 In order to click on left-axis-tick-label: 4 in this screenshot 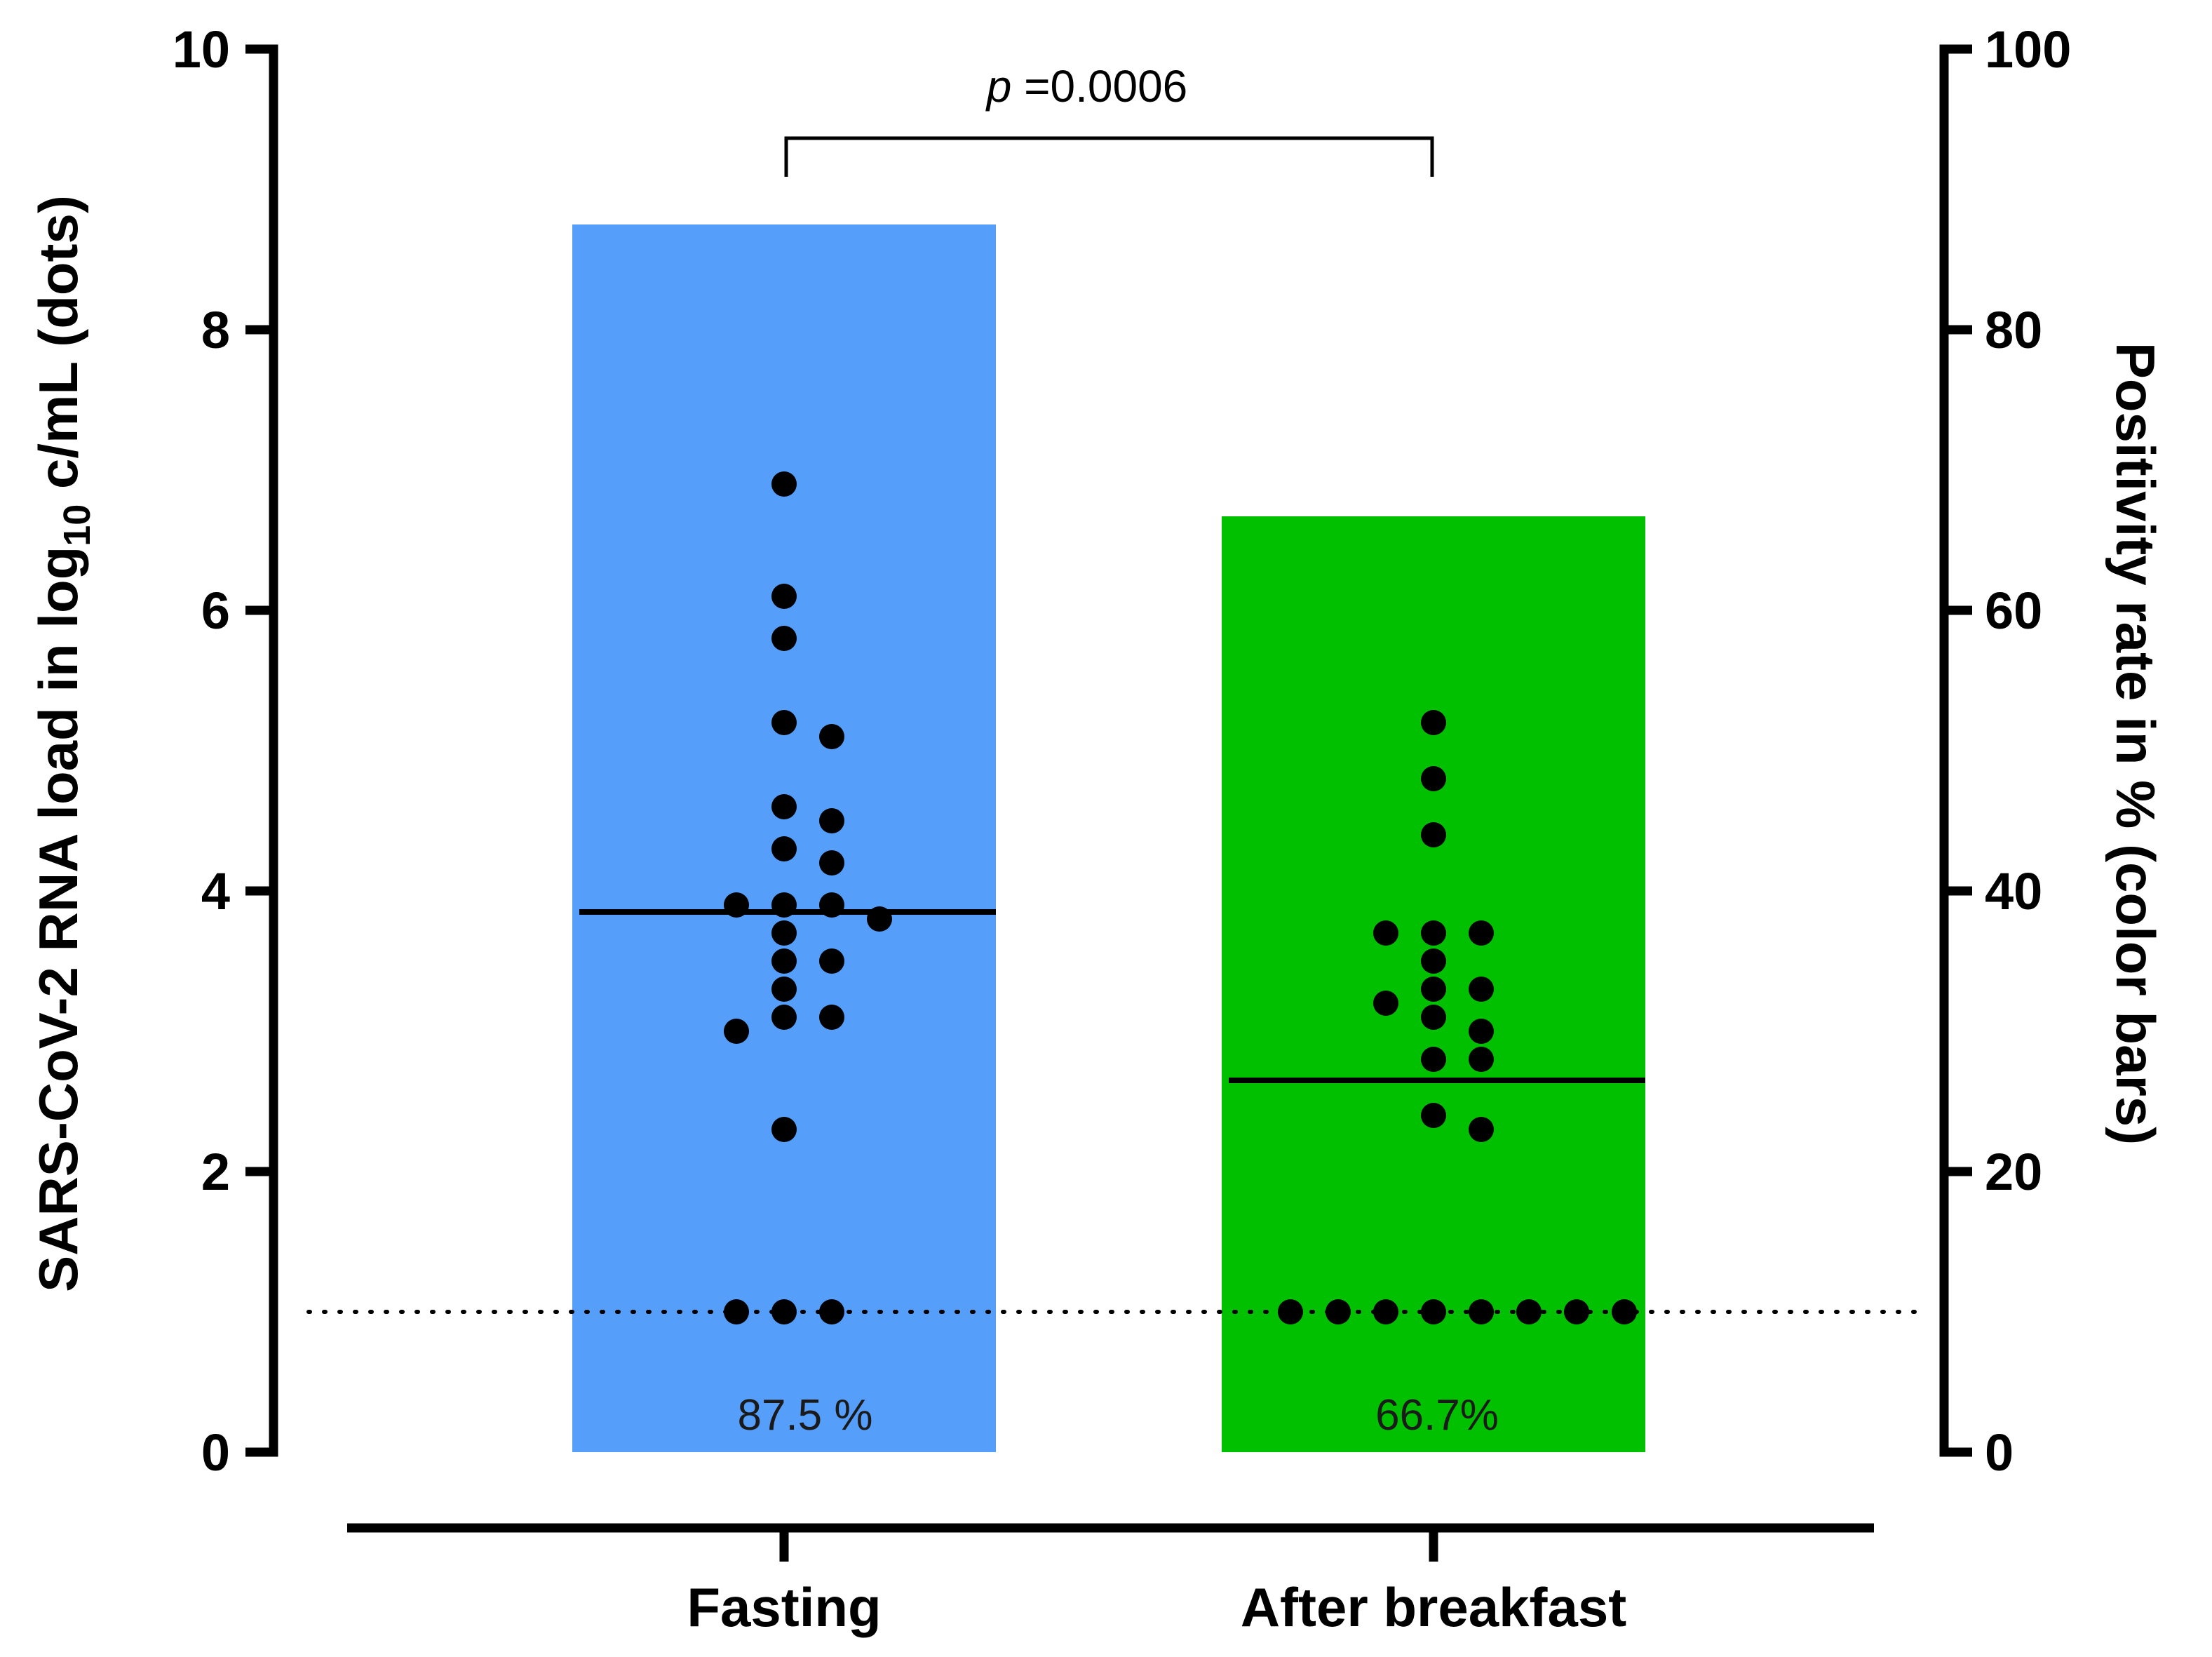, I will do `click(215, 891)`.